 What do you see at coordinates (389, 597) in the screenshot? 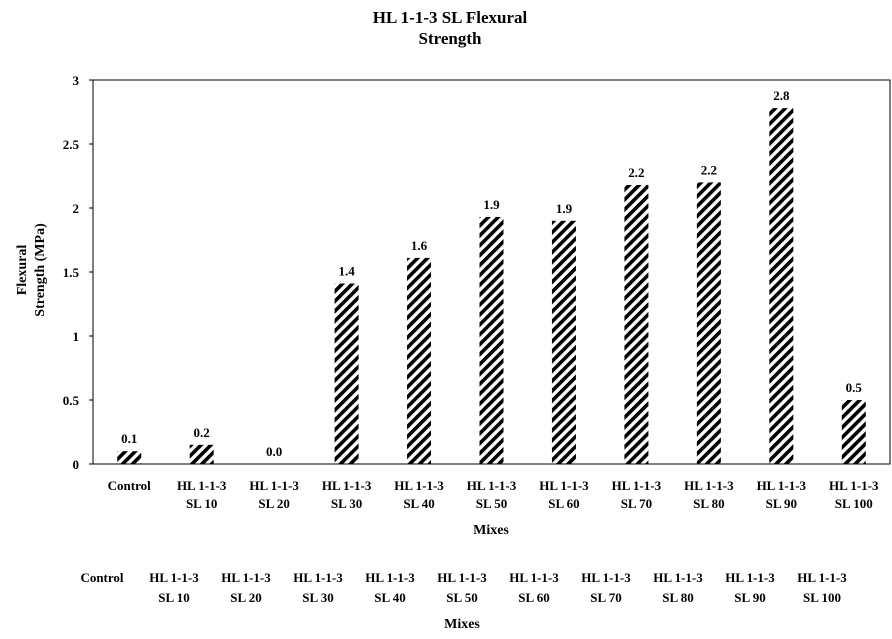
I see `footer-category-label: SL 40` at bounding box center [389, 597].